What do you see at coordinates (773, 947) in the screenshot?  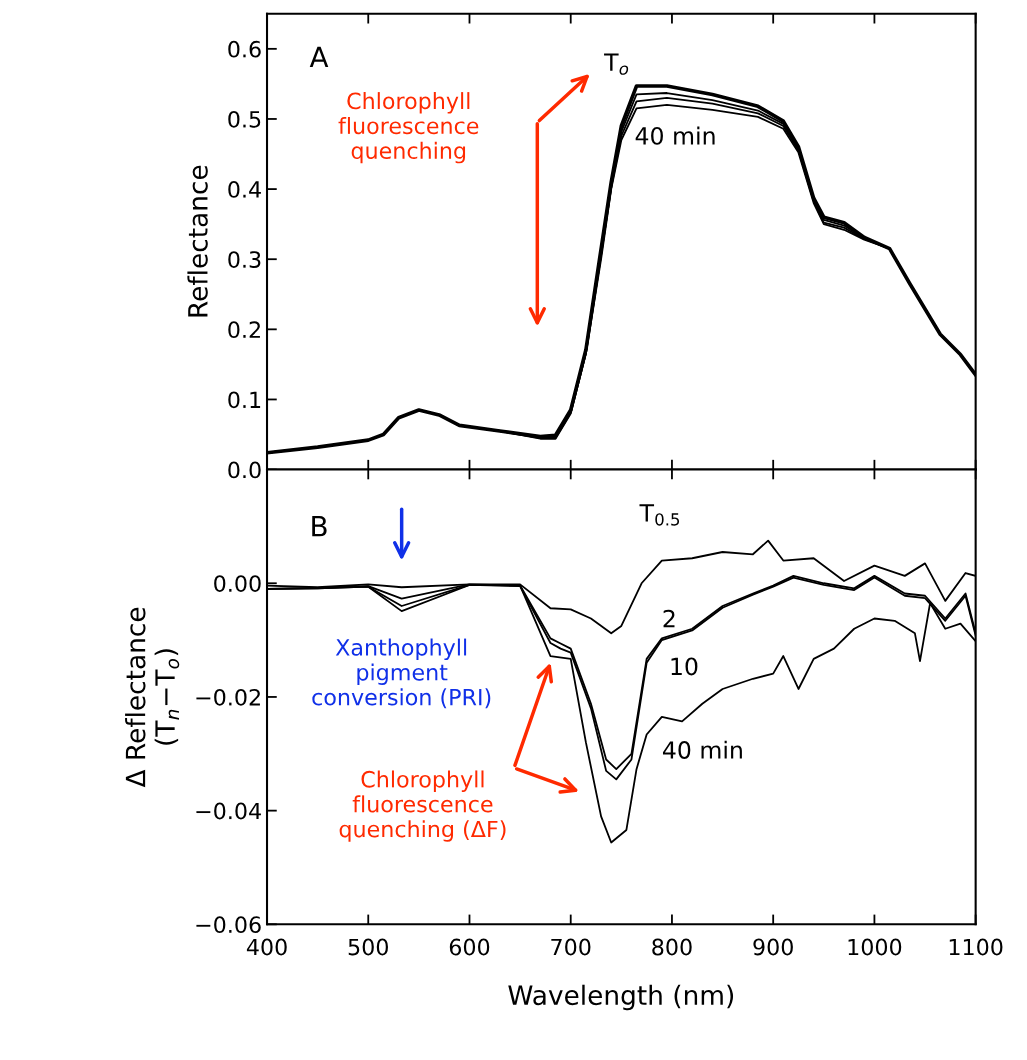 I see `x-tick-label: 900` at bounding box center [773, 947].